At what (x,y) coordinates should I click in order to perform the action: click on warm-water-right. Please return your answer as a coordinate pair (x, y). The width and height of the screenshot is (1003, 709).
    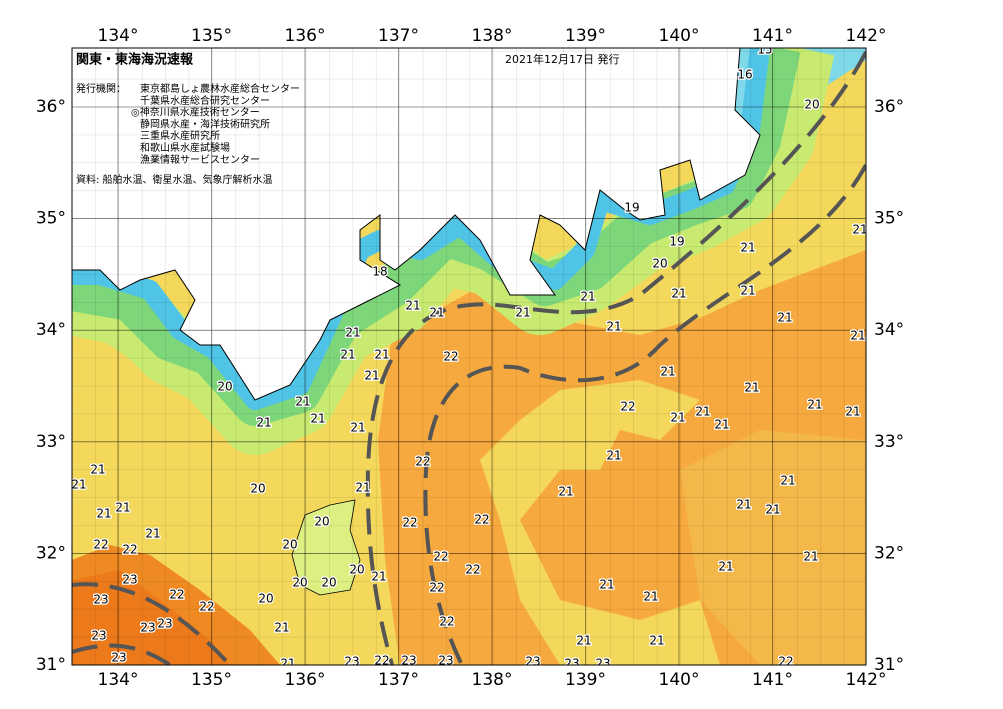
    Looking at the image, I should click on (773, 547).